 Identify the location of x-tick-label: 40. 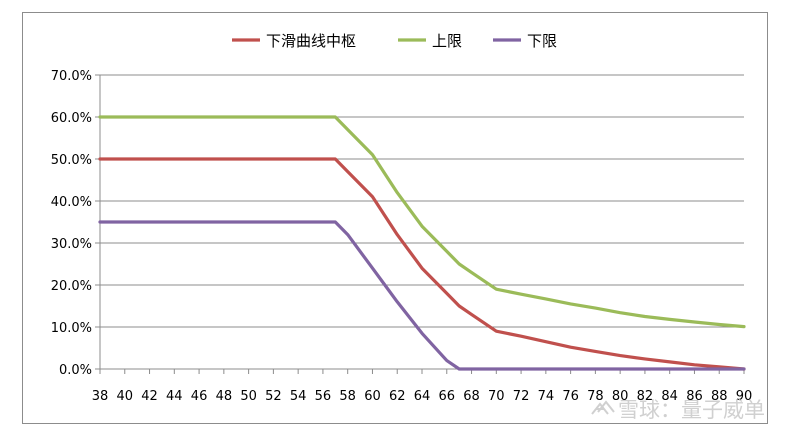
(124, 396).